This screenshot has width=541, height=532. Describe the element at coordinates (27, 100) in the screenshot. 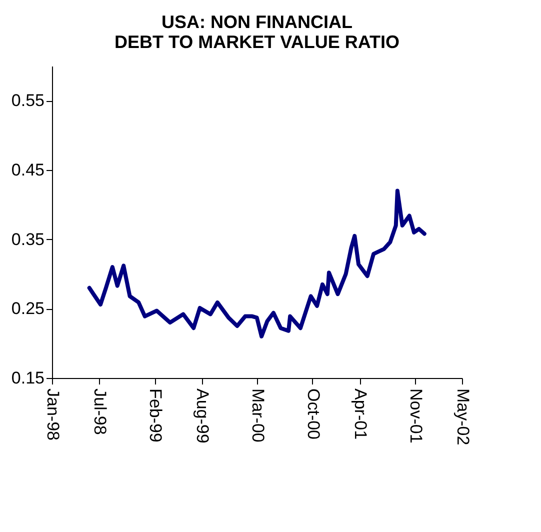

I see `y-tick-label: 0.55` at that location.